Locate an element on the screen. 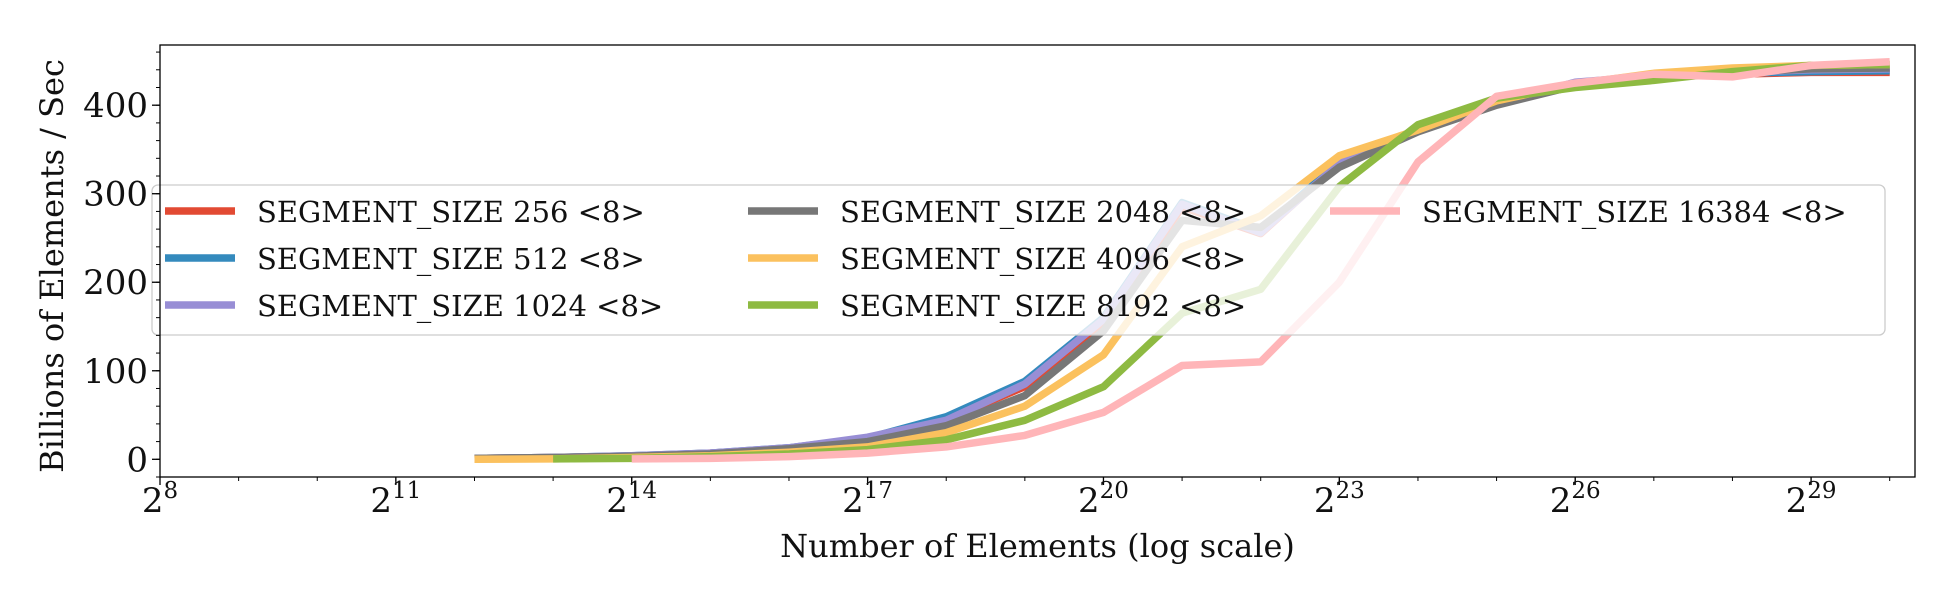 Image resolution: width=1939 pixels, height=605 pixels. y-tick-label: 200 is located at coordinates (115, 283).